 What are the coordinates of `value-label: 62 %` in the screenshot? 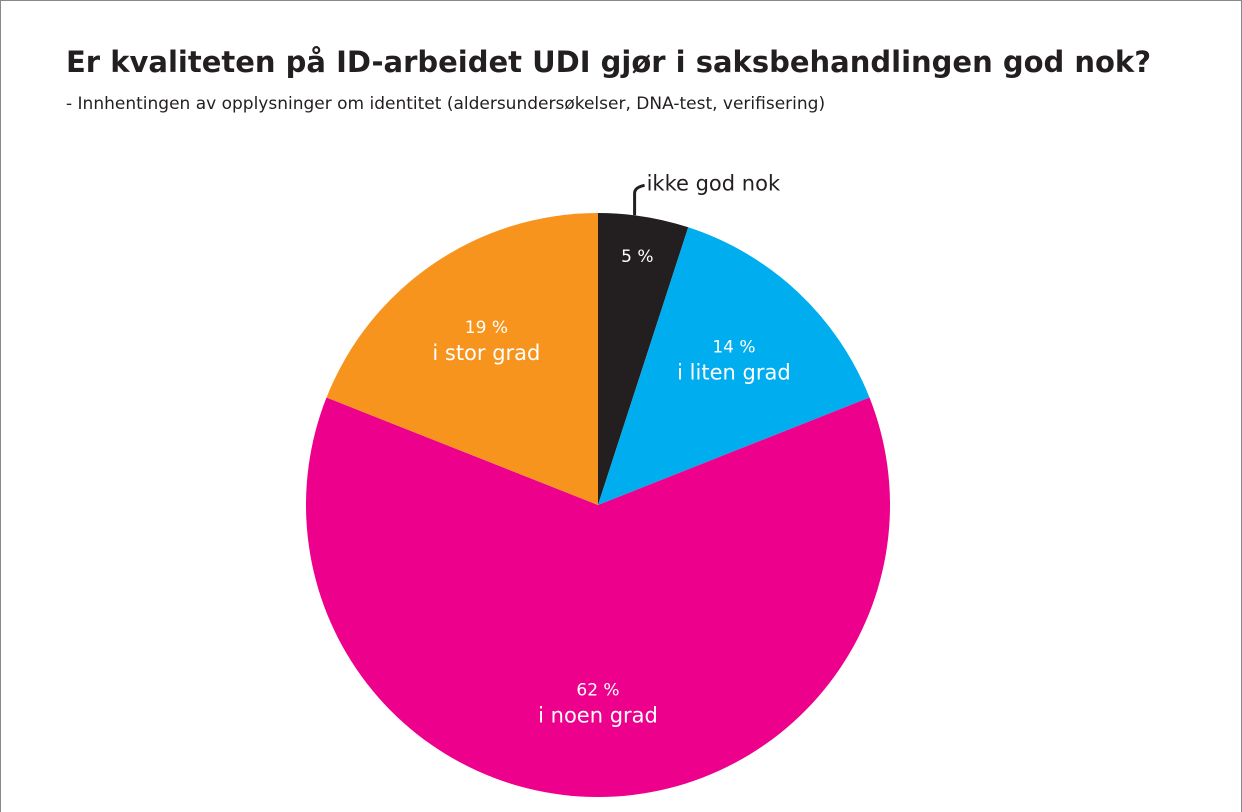 It's located at (597, 691).